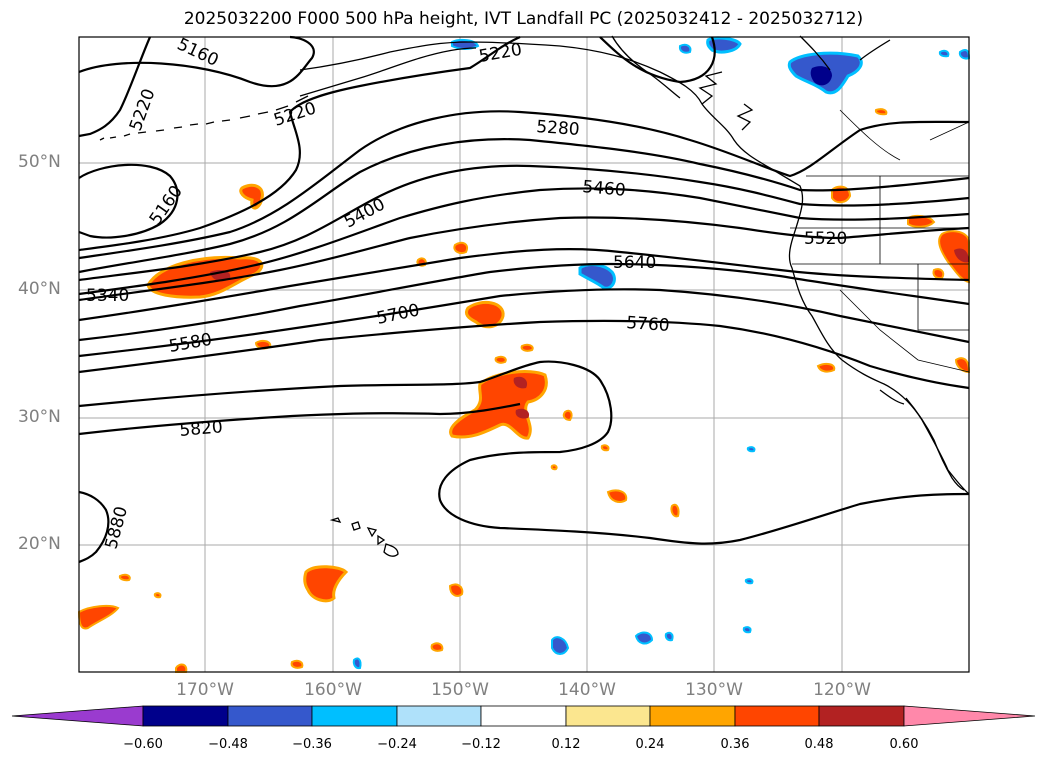 The height and width of the screenshot is (765, 1047). What do you see at coordinates (204, 118) in the screenshot?
I see `aleutians` at bounding box center [204, 118].